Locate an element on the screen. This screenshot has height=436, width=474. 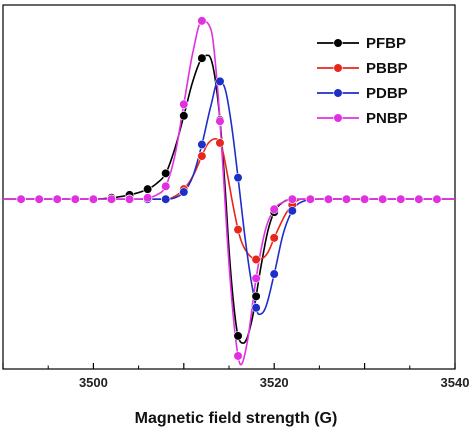
x-axis-title: Magnetic field strength (G) is located at coordinates (236, 418).